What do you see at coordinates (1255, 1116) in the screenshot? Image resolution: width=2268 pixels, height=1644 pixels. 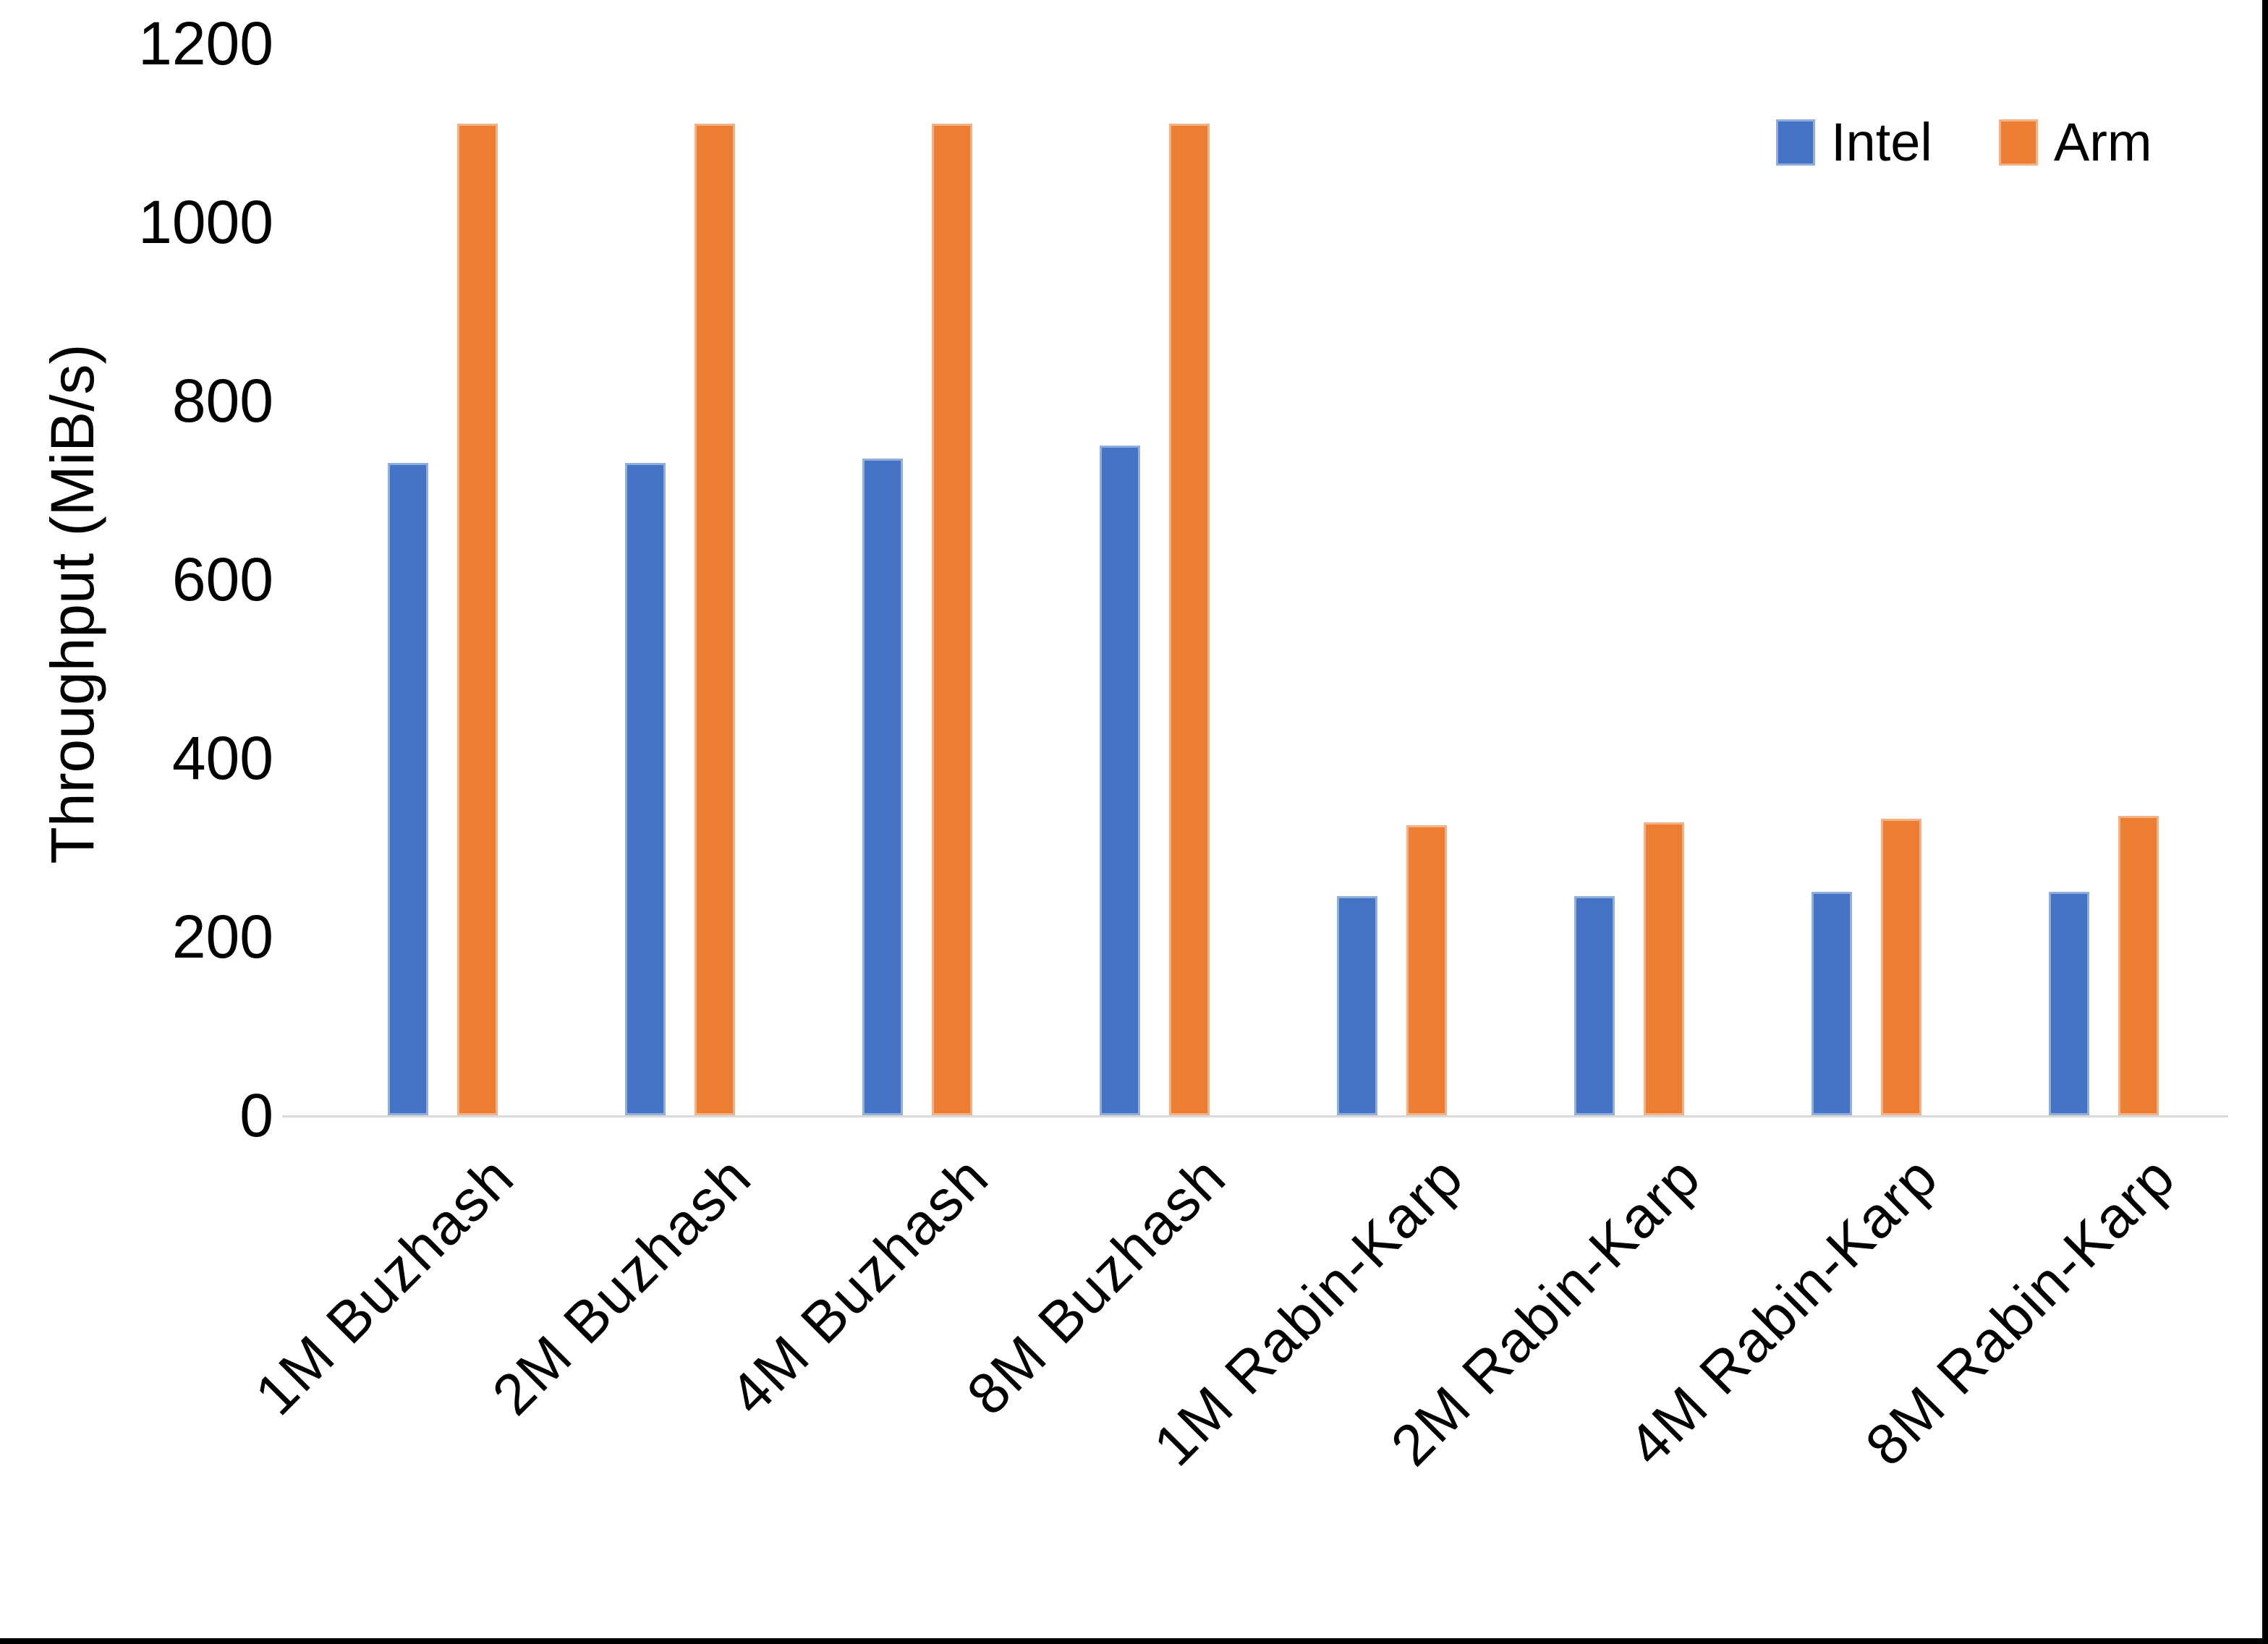 I see `x-axis-line` at bounding box center [1255, 1116].